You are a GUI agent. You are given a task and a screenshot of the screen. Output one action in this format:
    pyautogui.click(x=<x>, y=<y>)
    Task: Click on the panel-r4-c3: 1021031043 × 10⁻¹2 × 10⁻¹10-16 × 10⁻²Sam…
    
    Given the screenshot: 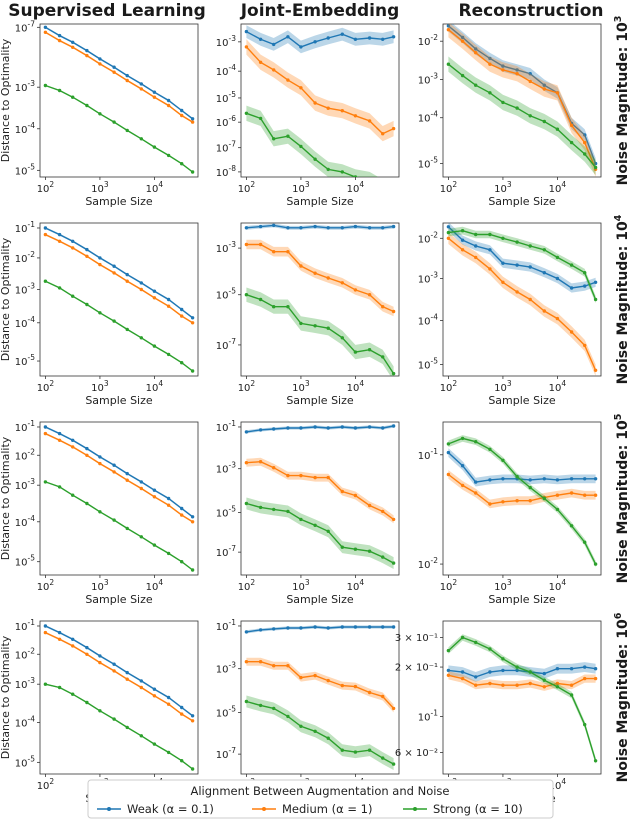 What is the action you would take?
    pyautogui.click(x=498, y=712)
    